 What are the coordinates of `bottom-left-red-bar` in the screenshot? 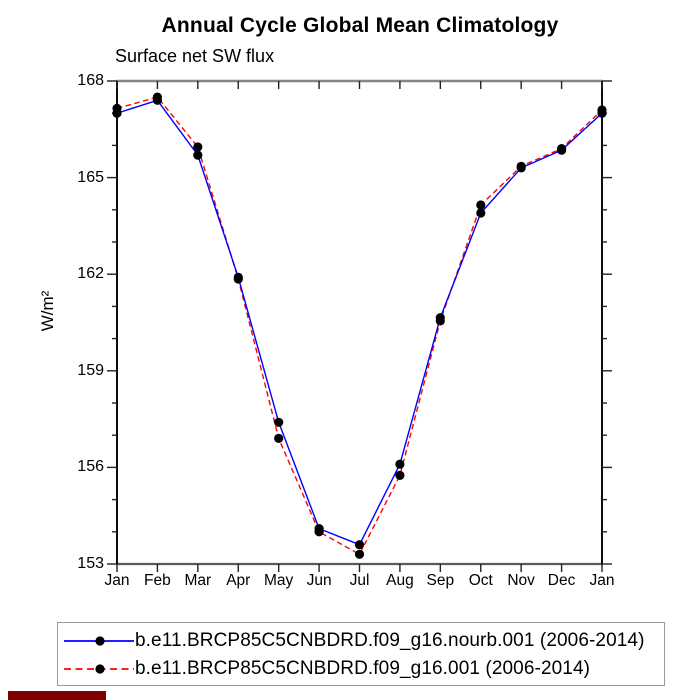 It's located at (57, 695).